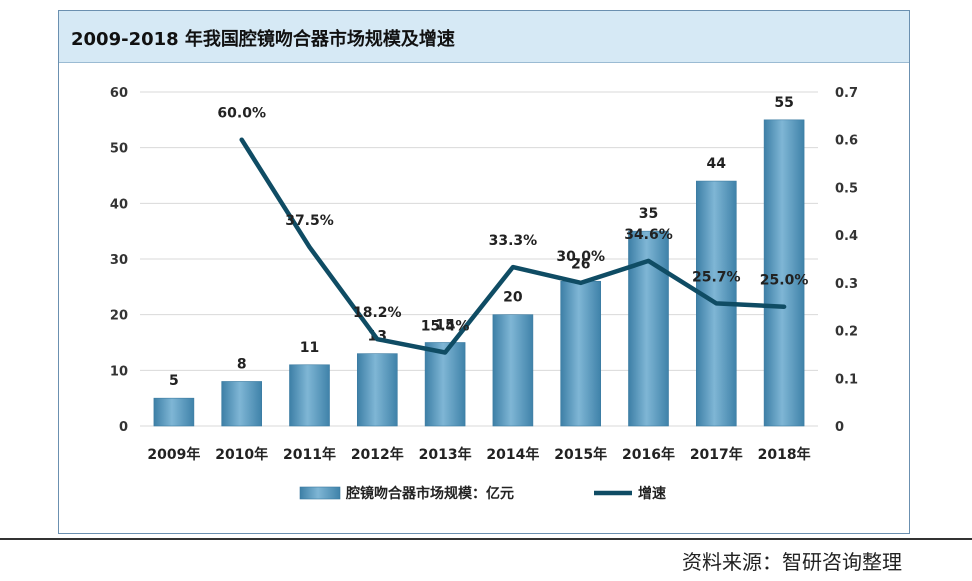 The height and width of the screenshot is (581, 972). I want to click on right-tick-label: 0.1, so click(846, 379).